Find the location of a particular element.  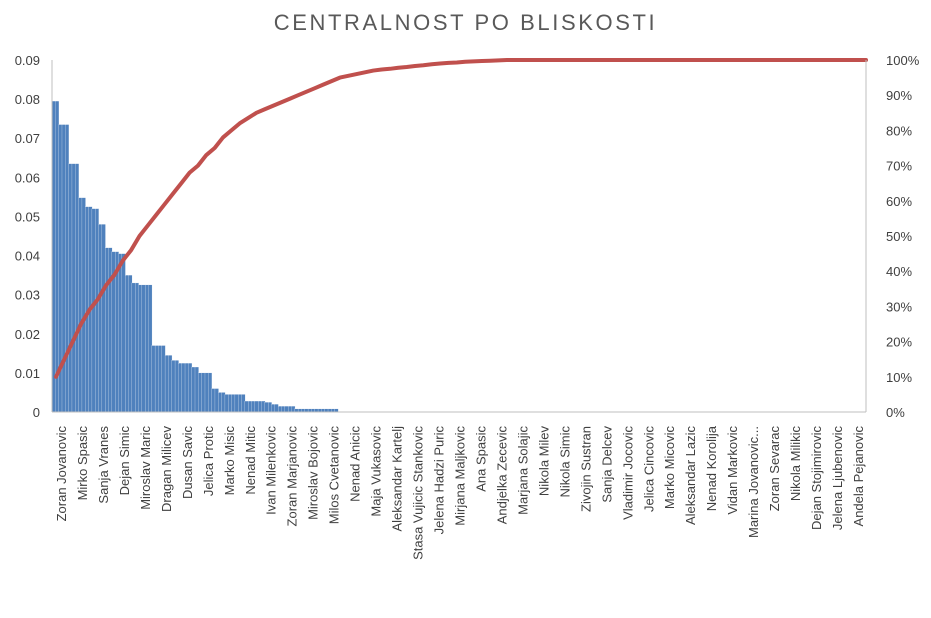

x-category-label: Zoran Sevarac is located at coordinates (774, 469).